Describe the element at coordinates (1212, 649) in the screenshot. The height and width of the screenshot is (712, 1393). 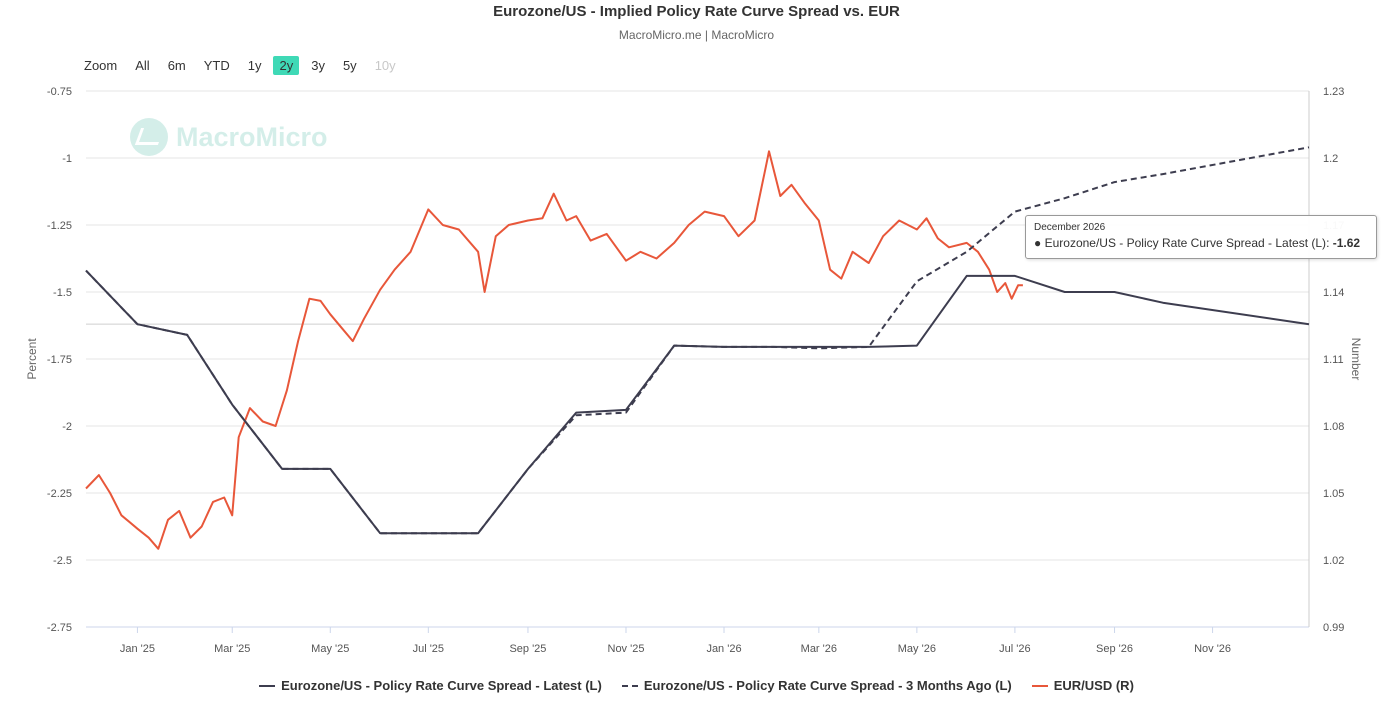
I see `x-tick-label: Nov '26` at that location.